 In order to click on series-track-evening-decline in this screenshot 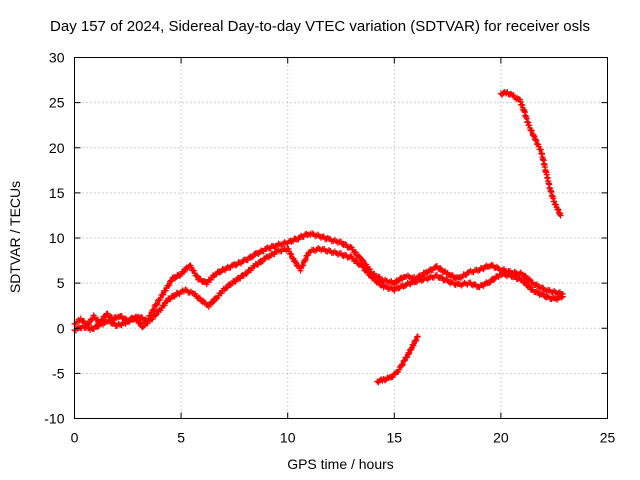, I will do `click(530, 153)`.